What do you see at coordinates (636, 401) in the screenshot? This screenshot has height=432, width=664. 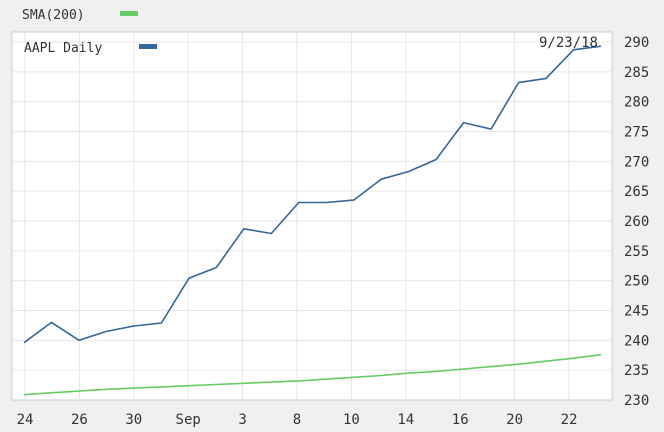 I see `y-tick-label: 230` at bounding box center [636, 401].